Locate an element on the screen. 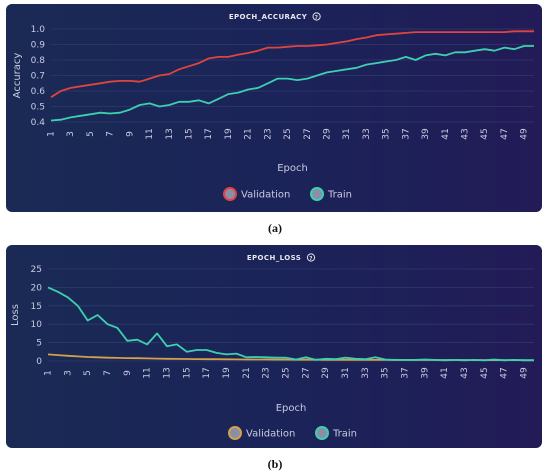 The height and width of the screenshot is (476, 550). y-tick-label: 0.9 is located at coordinates (38, 46).